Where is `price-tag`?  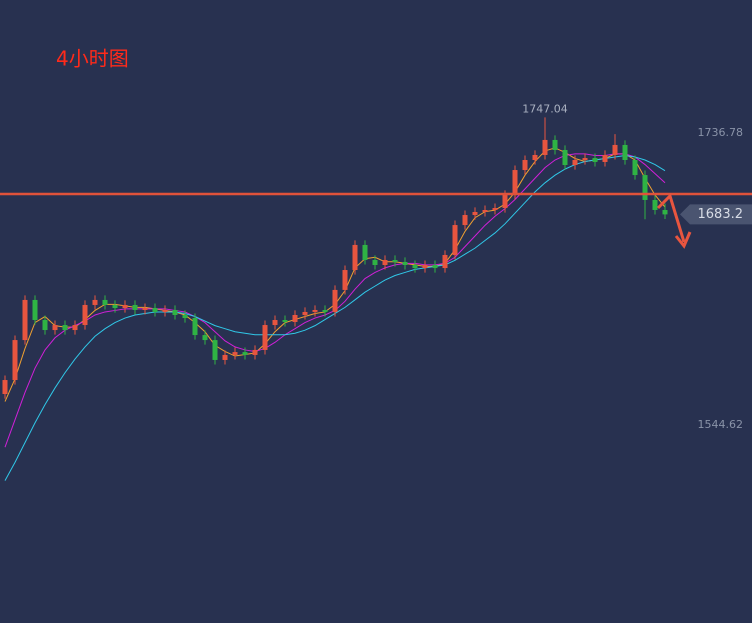
price-tag is located at coordinates (716, 214).